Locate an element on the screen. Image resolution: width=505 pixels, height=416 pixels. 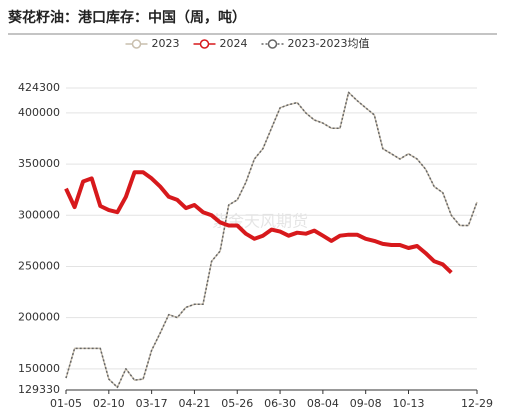
x-tick-label: 04-21 is located at coordinates (194, 403).